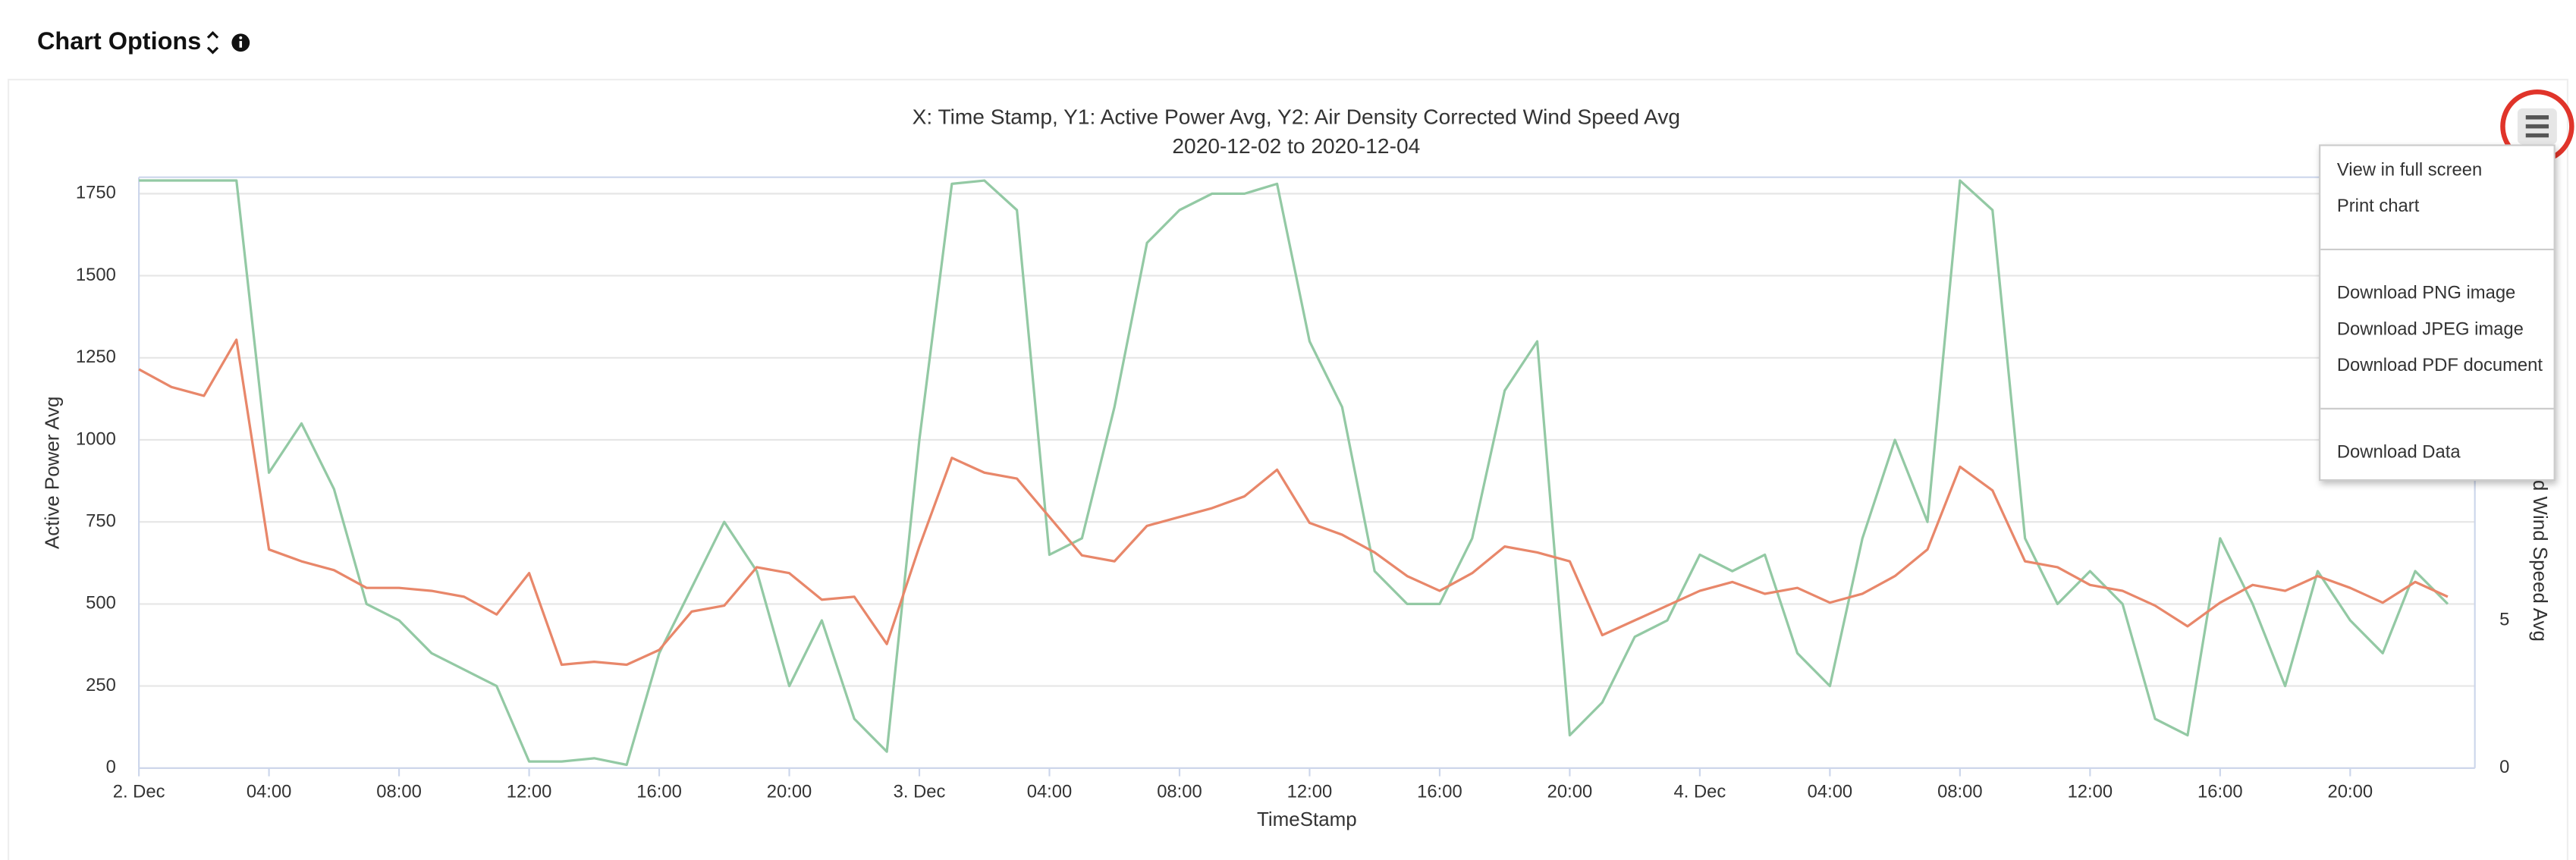  I want to click on y2-tick-label: 5, so click(2504, 619).